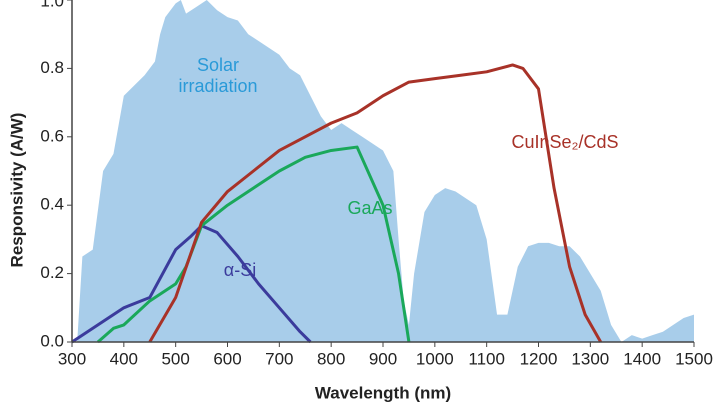 This screenshot has width=720, height=405. What do you see at coordinates (642, 358) in the screenshot?
I see `x-tick-label: 1400` at bounding box center [642, 358].